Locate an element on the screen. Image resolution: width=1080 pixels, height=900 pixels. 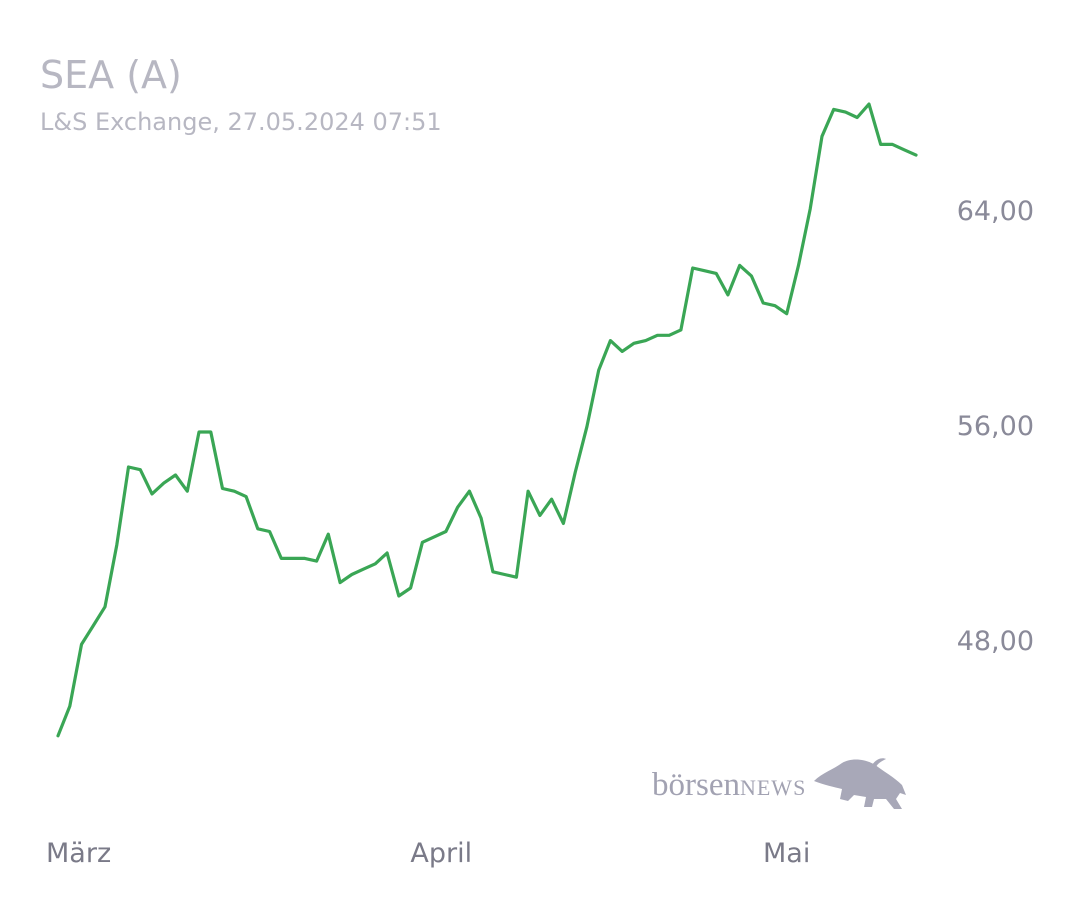
watermark-brand-upper: NEWS is located at coordinates (773, 787).